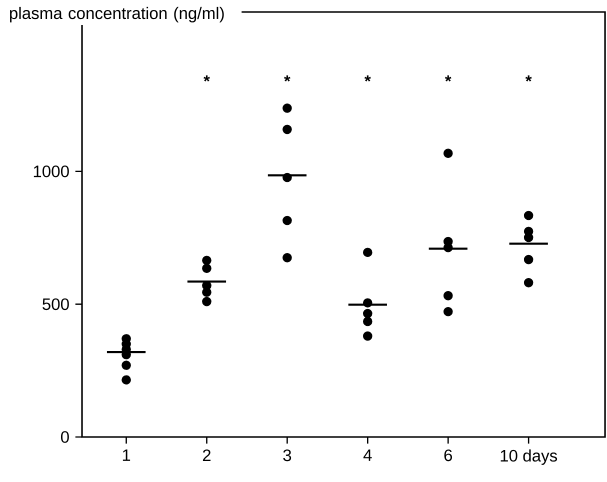  I want to click on y-axis-title: plasma concentration (ng/ml), so click(117, 14).